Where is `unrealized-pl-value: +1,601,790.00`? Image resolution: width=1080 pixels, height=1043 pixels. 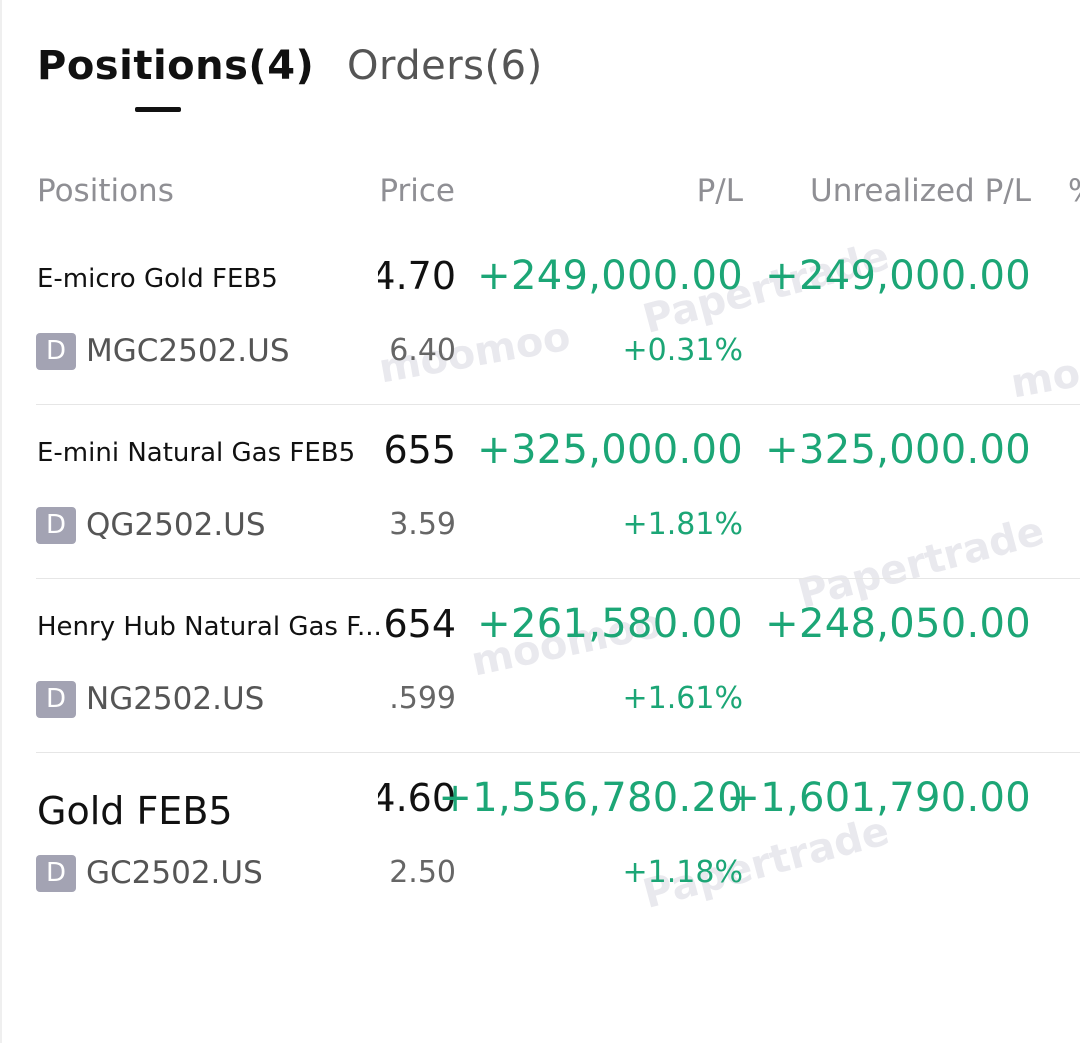
unrealized-pl-value: +1,601,790.00 is located at coordinates (878, 798).